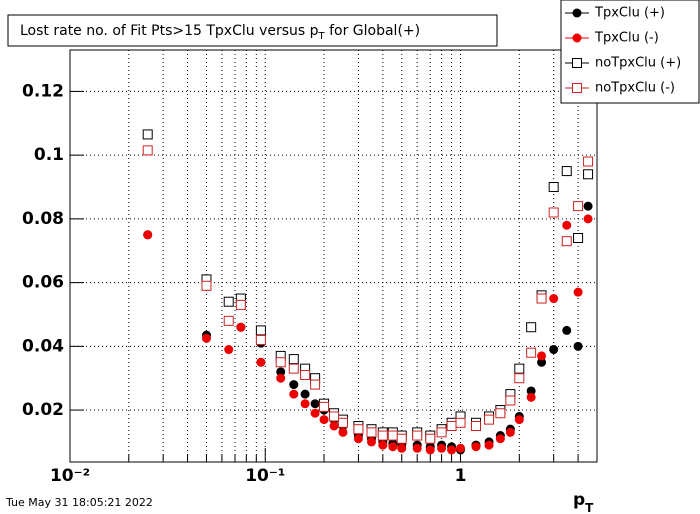 This screenshot has height=514, width=700. I want to click on x-tick-label: 10⁻², so click(70, 476).